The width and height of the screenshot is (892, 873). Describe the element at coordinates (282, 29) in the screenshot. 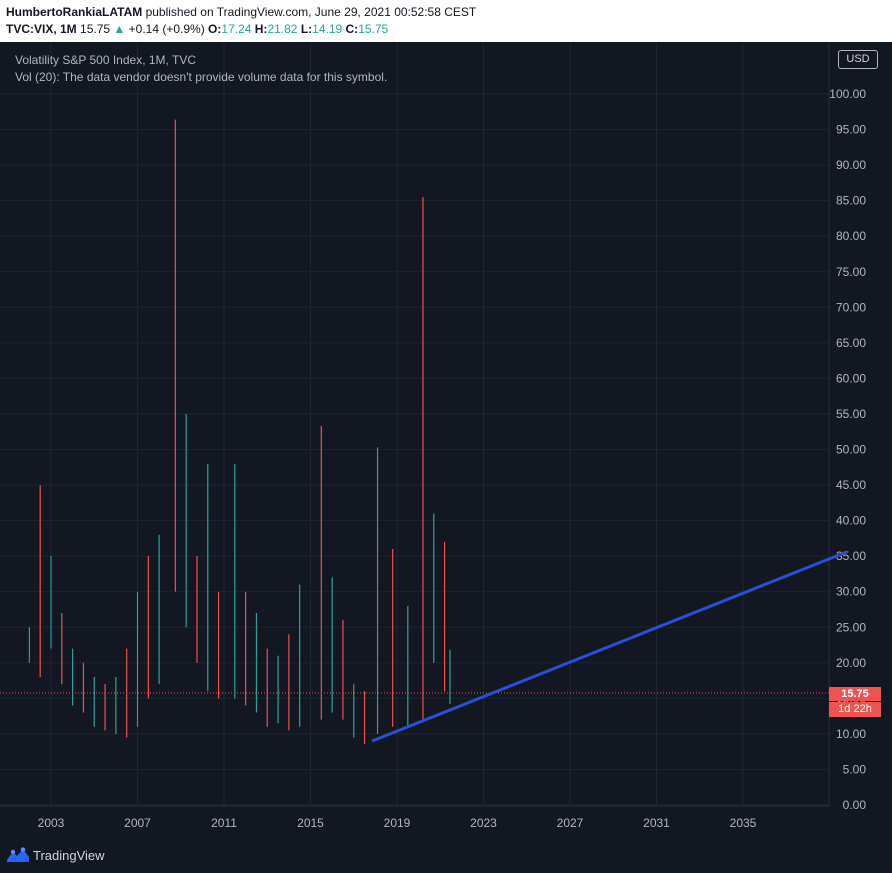

I see `high-value: 21.82` at that location.